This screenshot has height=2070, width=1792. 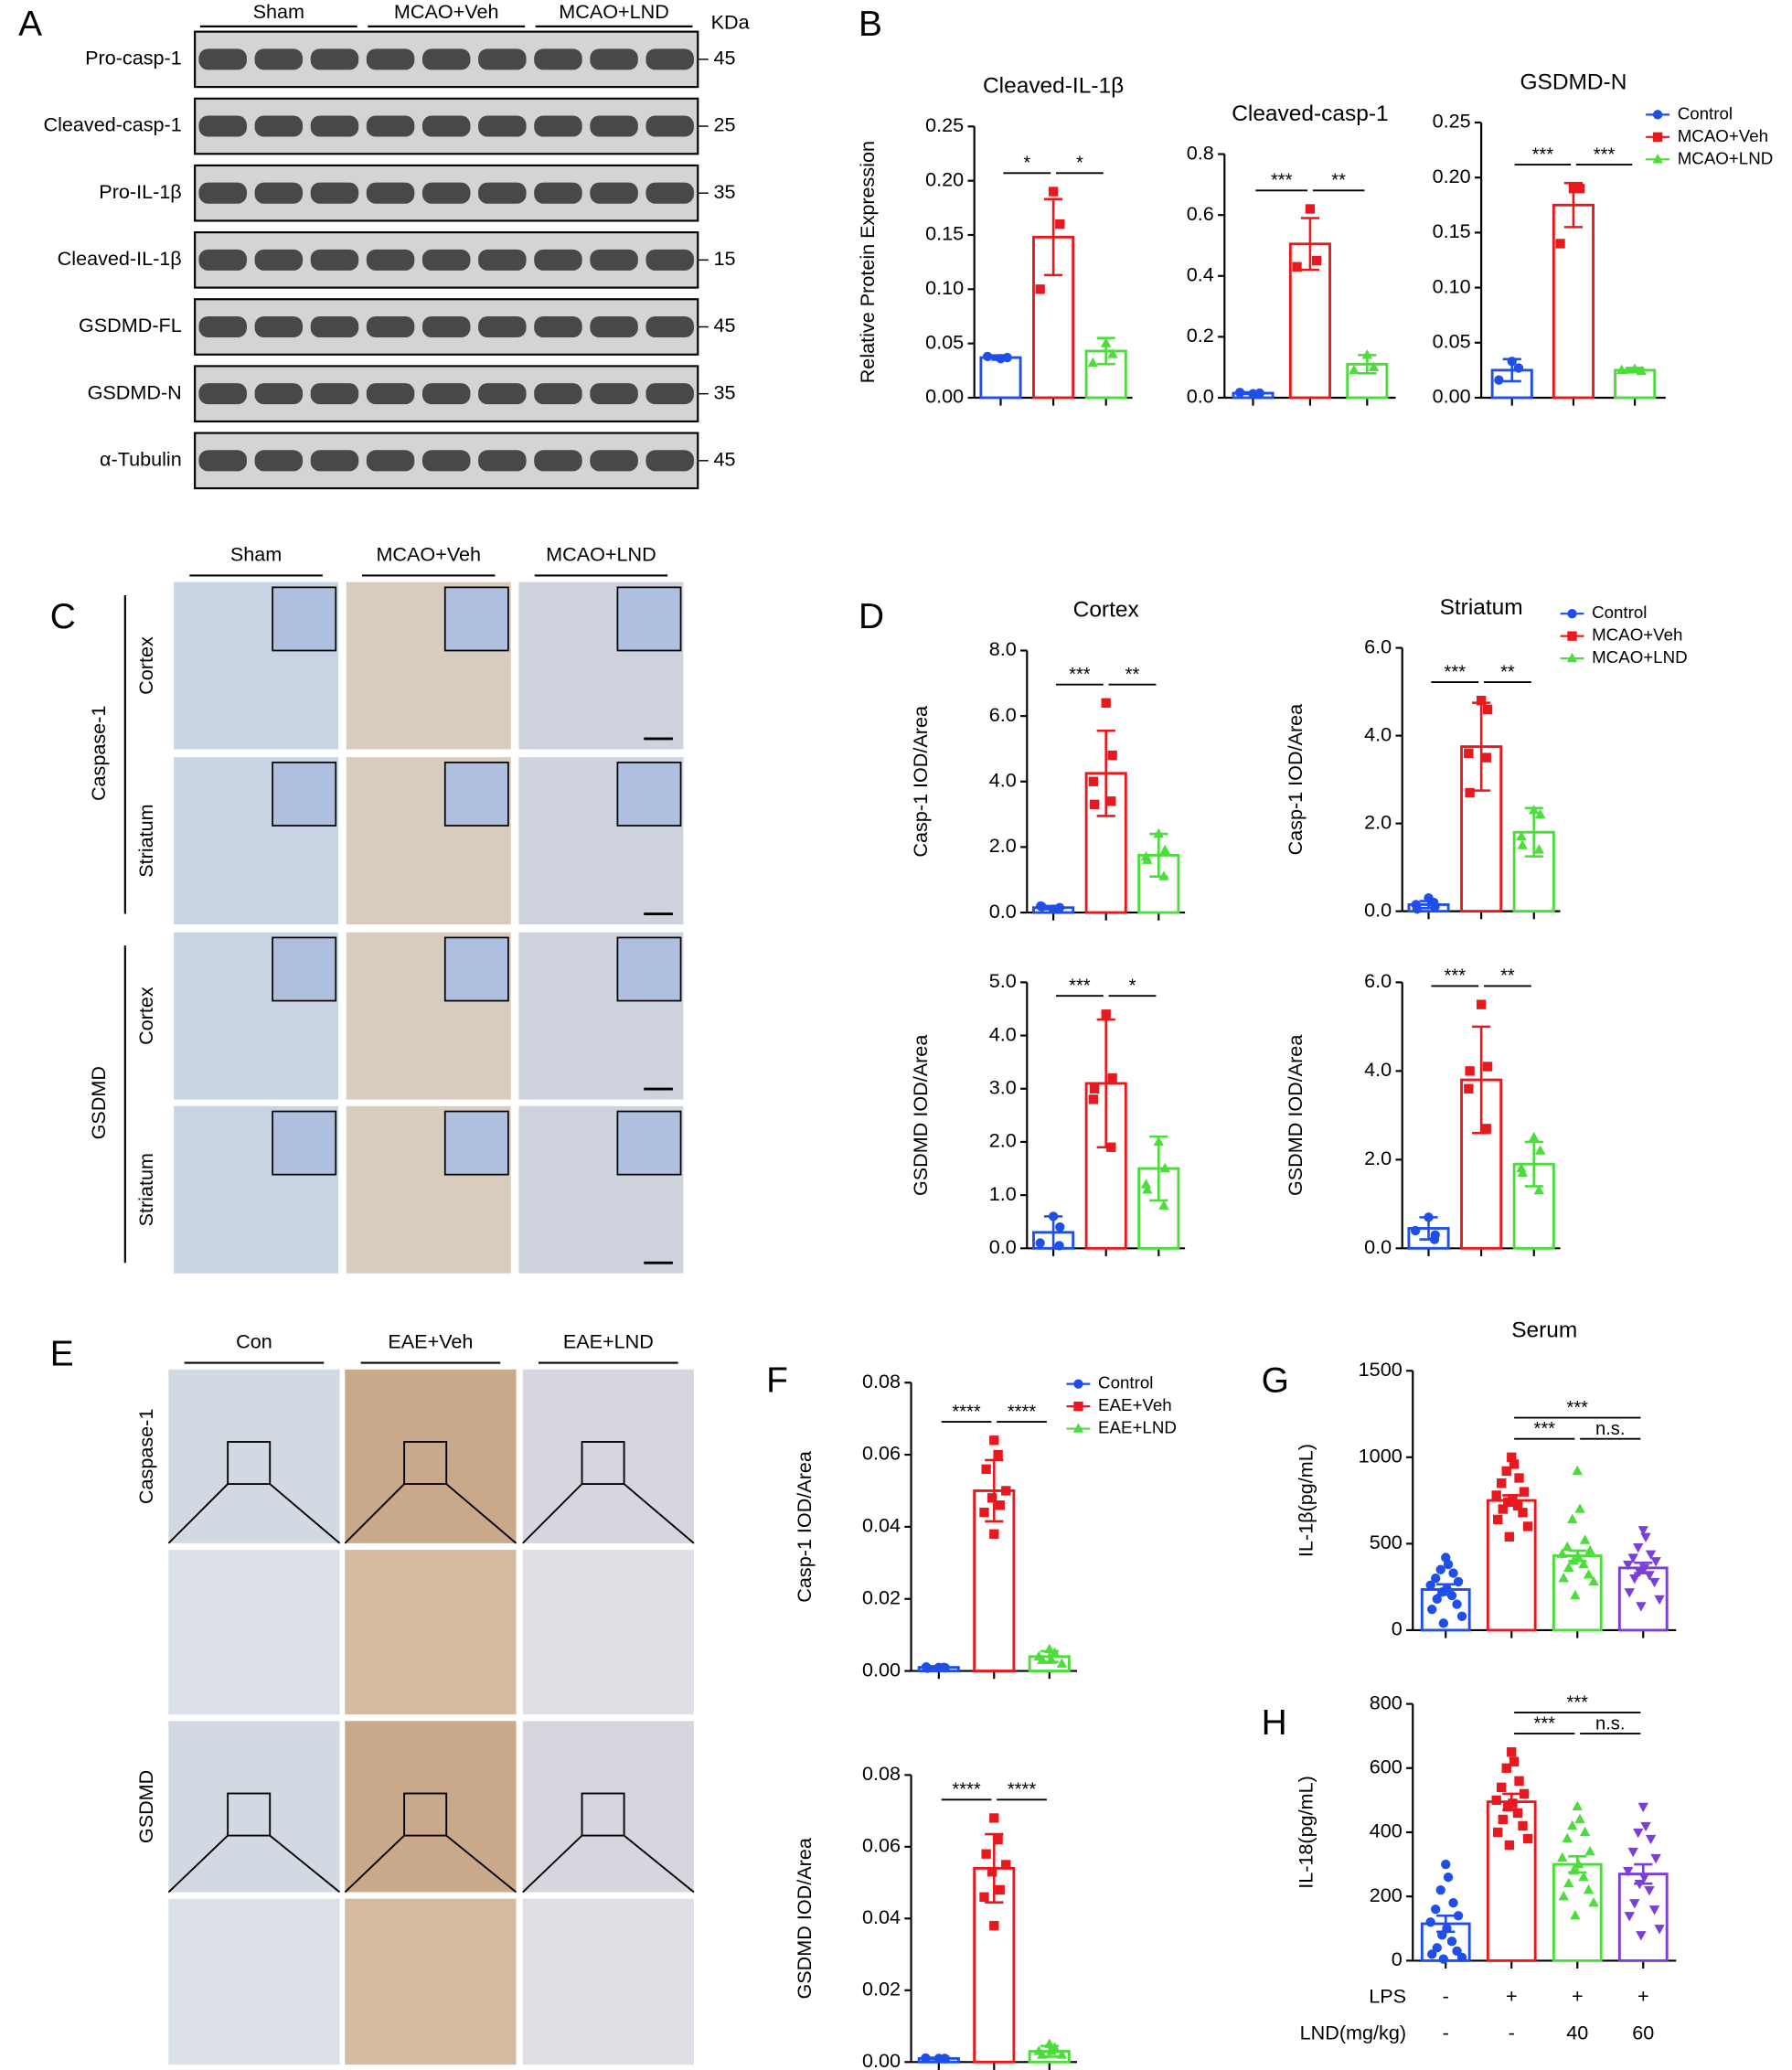 I want to click on legend-label: Control, so click(x=1125, y=1382).